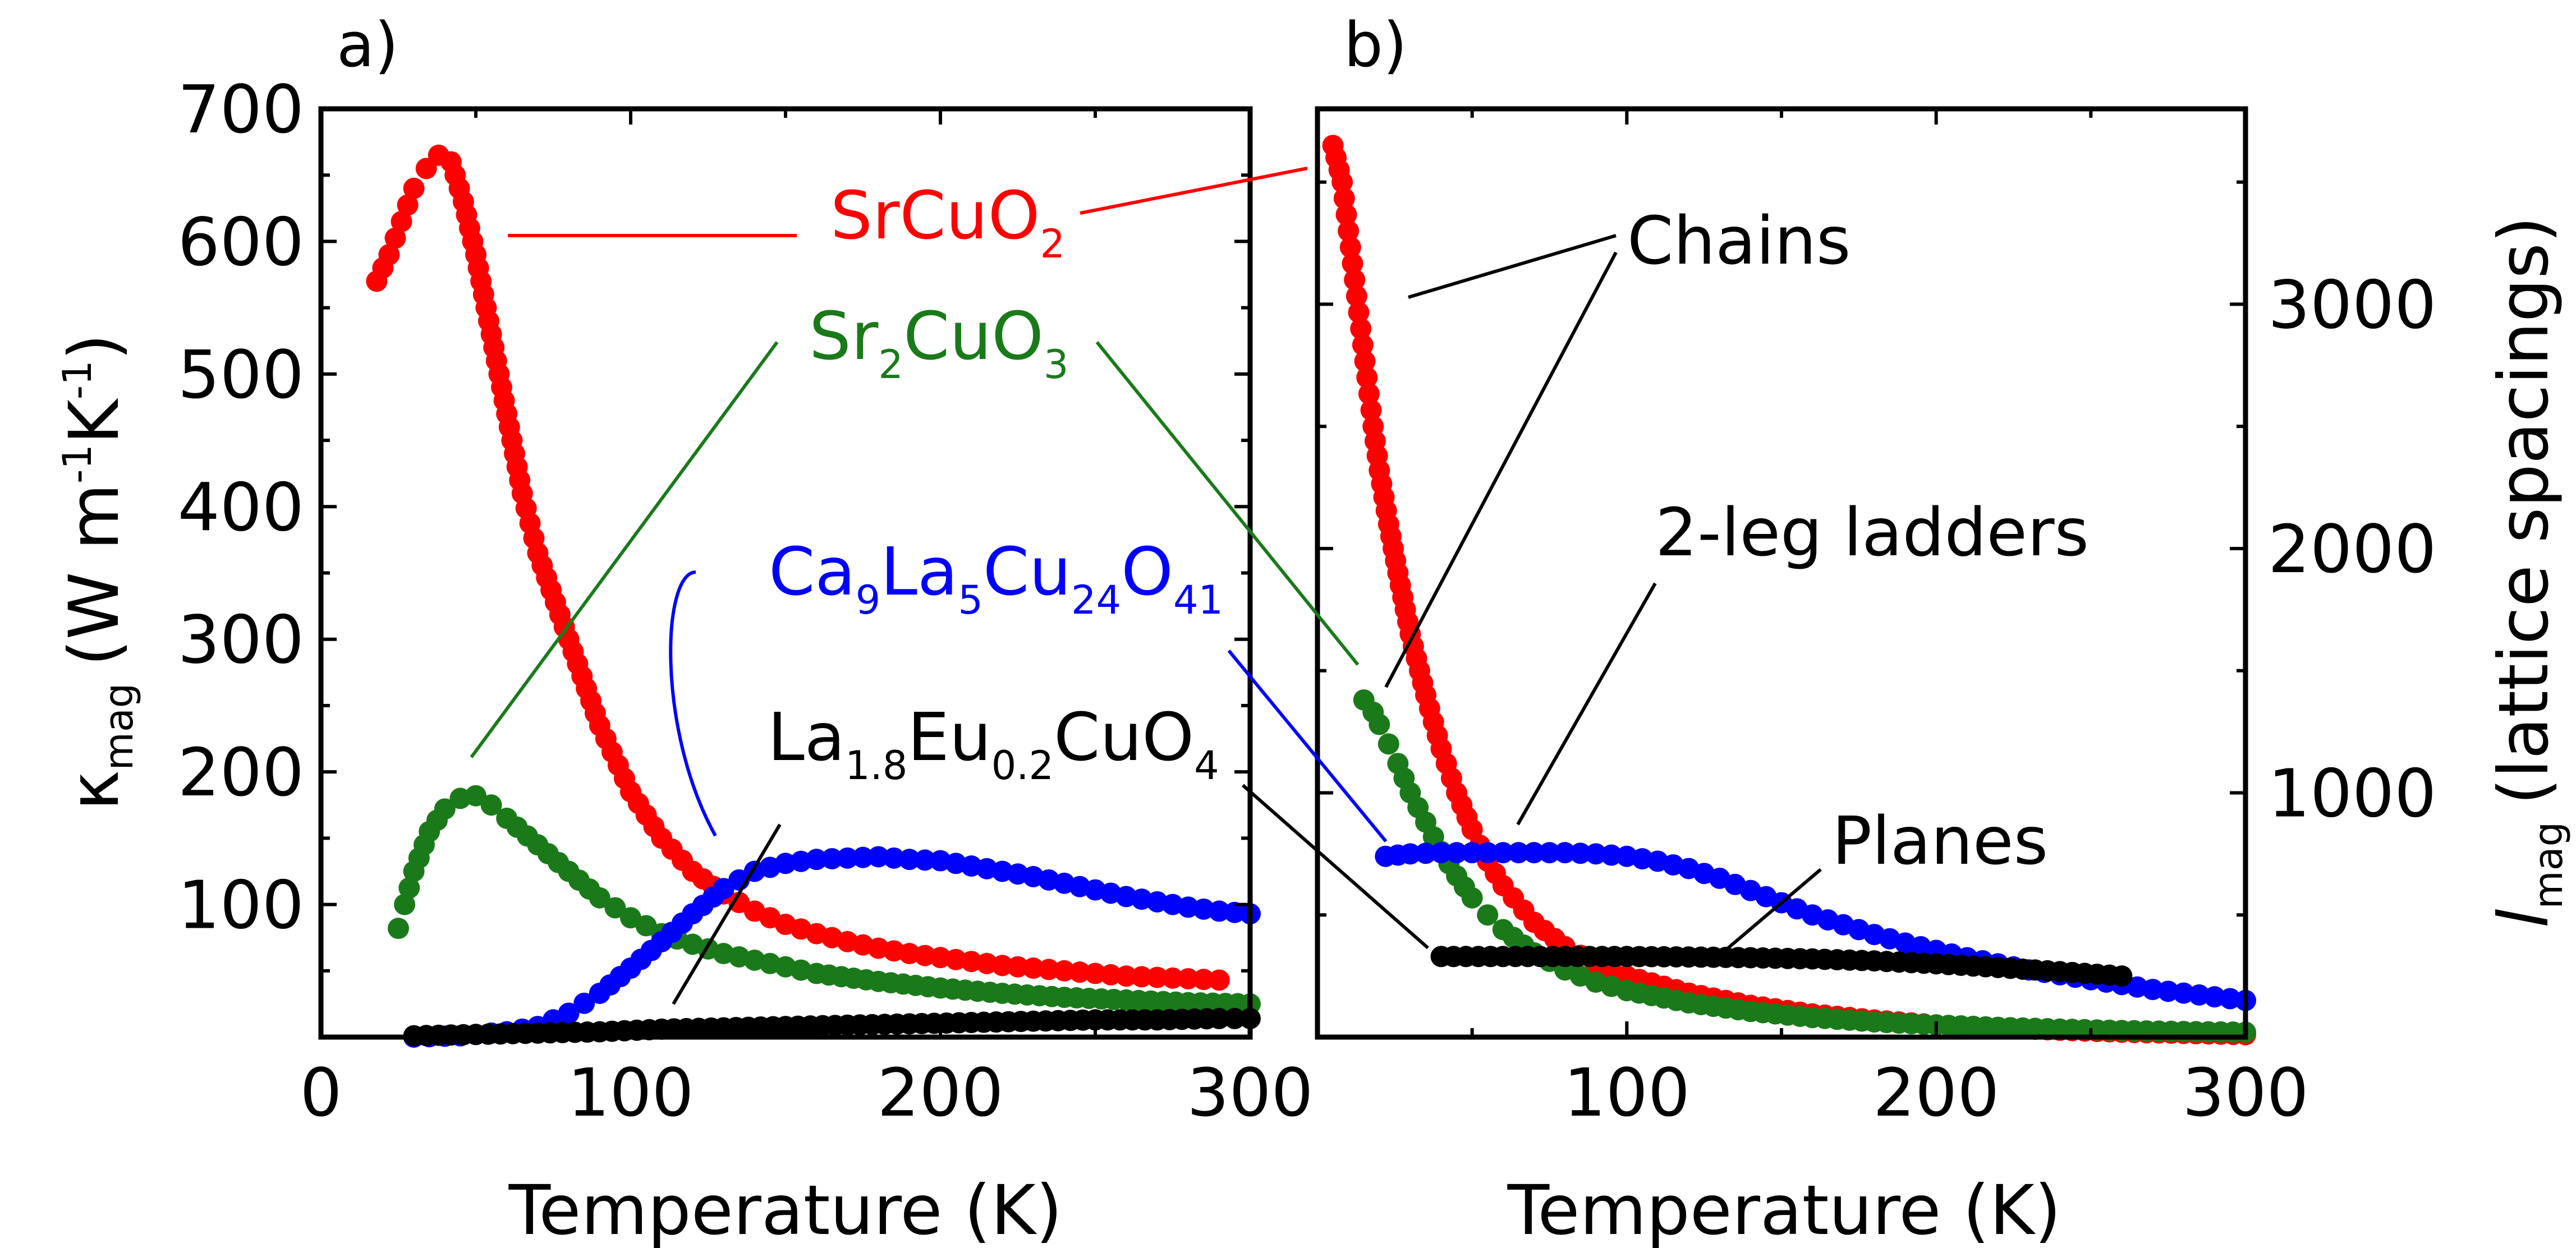 This screenshot has width=2576, height=1248. I want to click on ladder-part-7: 41, so click(1198, 600).